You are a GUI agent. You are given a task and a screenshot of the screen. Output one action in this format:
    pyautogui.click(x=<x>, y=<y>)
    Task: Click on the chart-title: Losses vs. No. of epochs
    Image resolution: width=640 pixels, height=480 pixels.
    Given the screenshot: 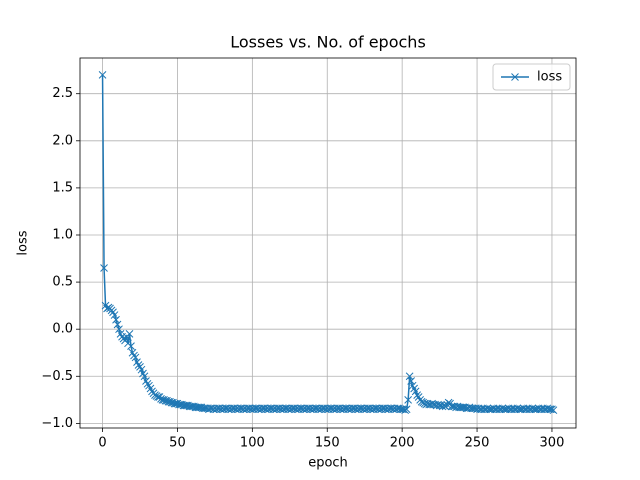 What is the action you would take?
    pyautogui.click(x=328, y=42)
    